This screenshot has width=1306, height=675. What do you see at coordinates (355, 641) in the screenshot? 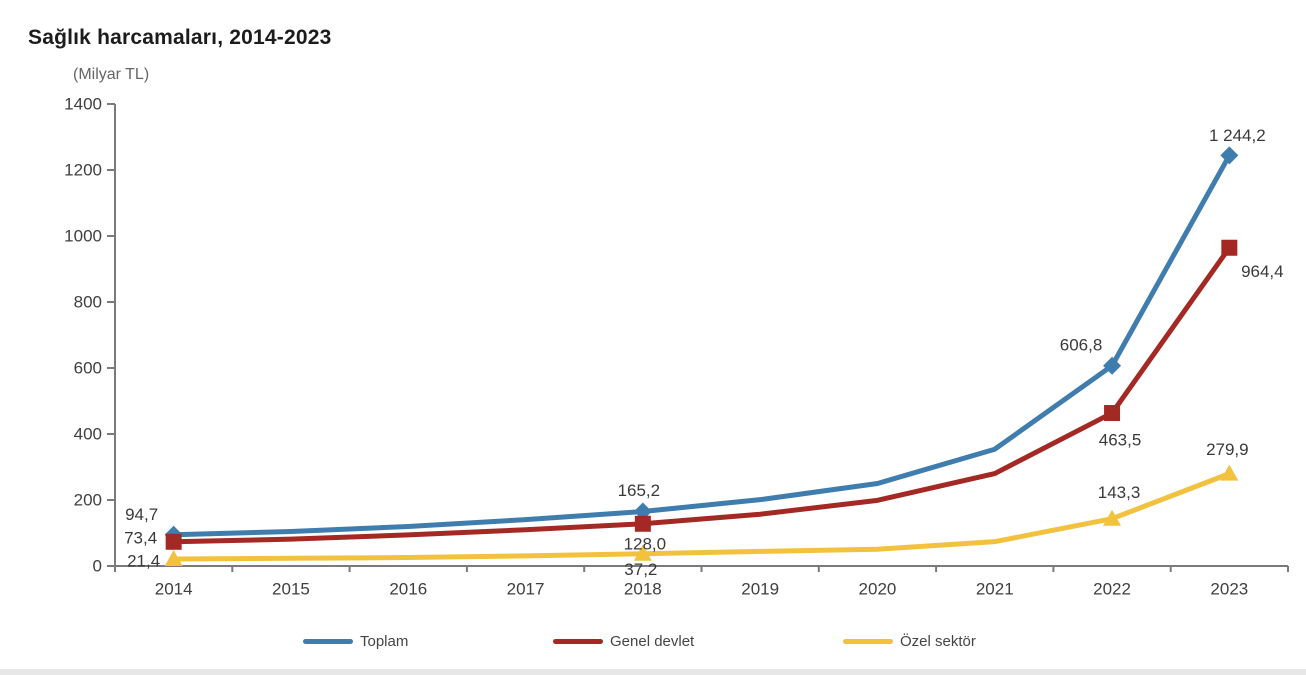
I see `legend-item-toplam: Toplam` at bounding box center [355, 641].